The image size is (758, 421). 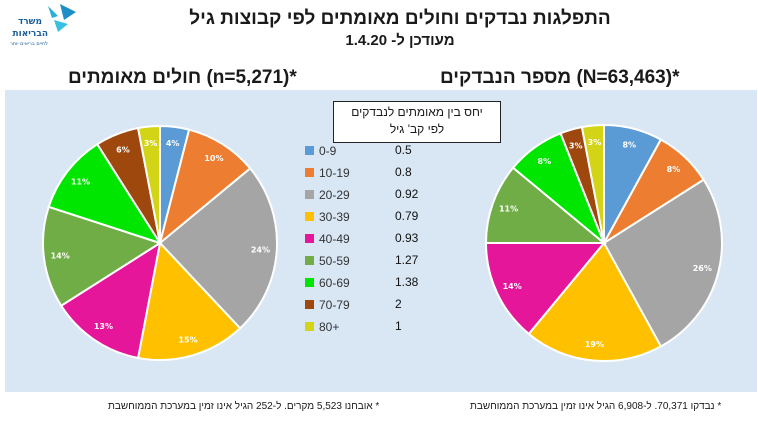 I want to click on legend-label: 10-19, so click(x=334, y=173).